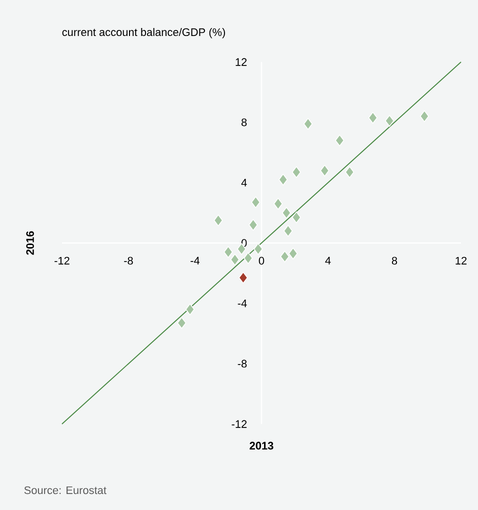 This screenshot has width=478, height=510. I want to click on y-axis-title: 2016, so click(30, 243).